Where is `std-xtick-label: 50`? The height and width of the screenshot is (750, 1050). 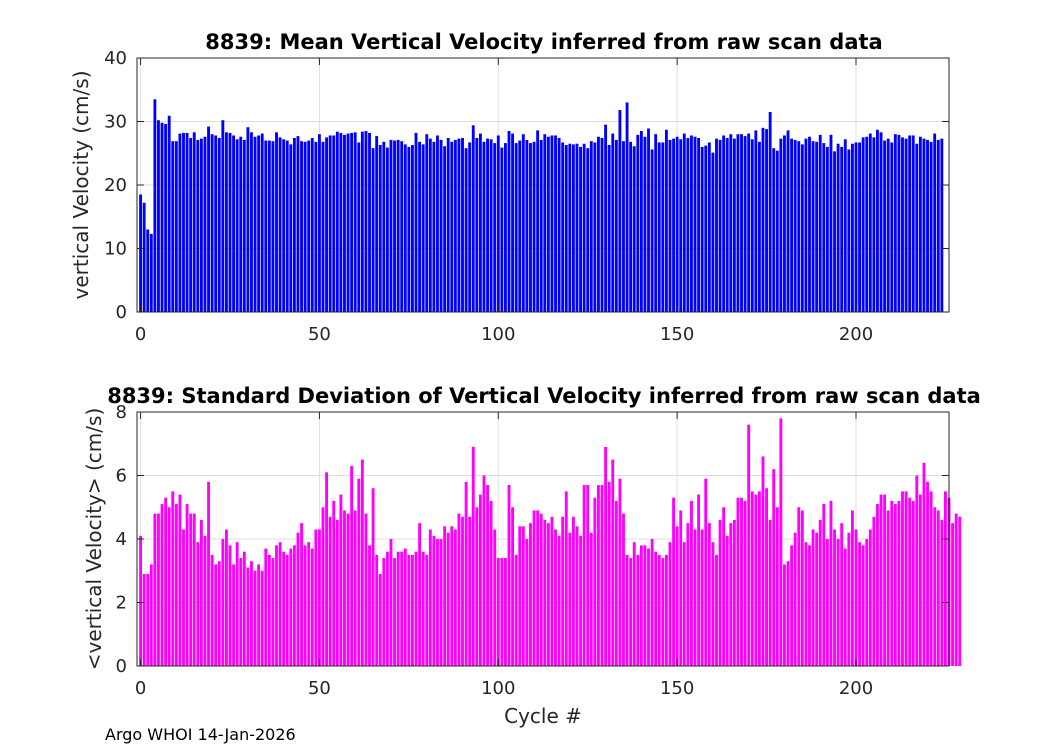
std-xtick-label: 50 is located at coordinates (319, 688).